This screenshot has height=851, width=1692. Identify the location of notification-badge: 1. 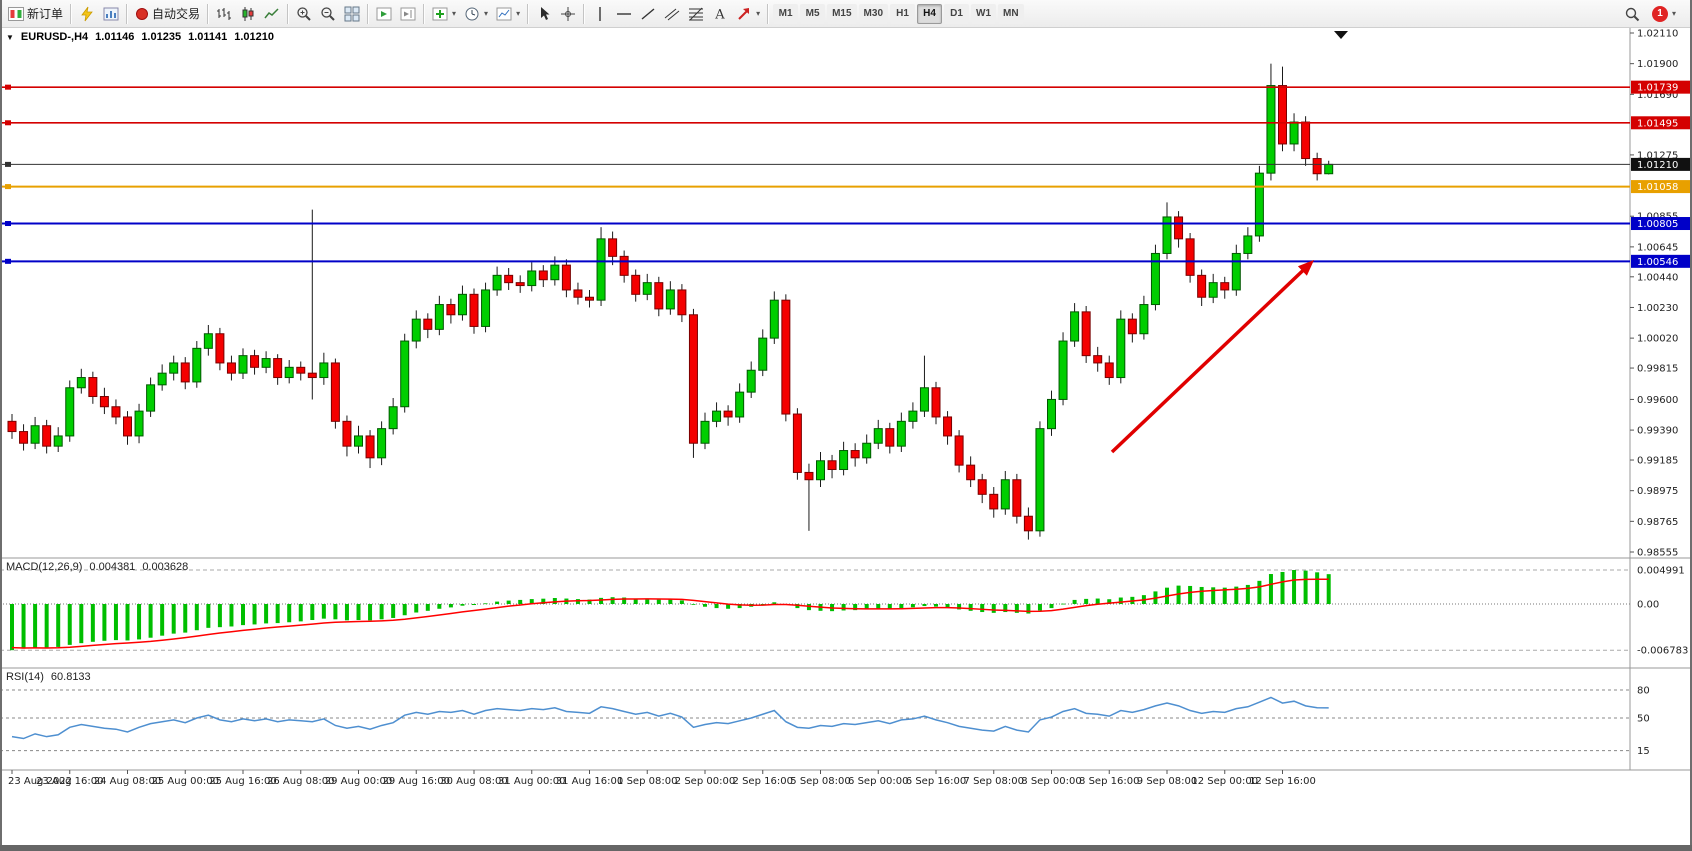
(1659, 13).